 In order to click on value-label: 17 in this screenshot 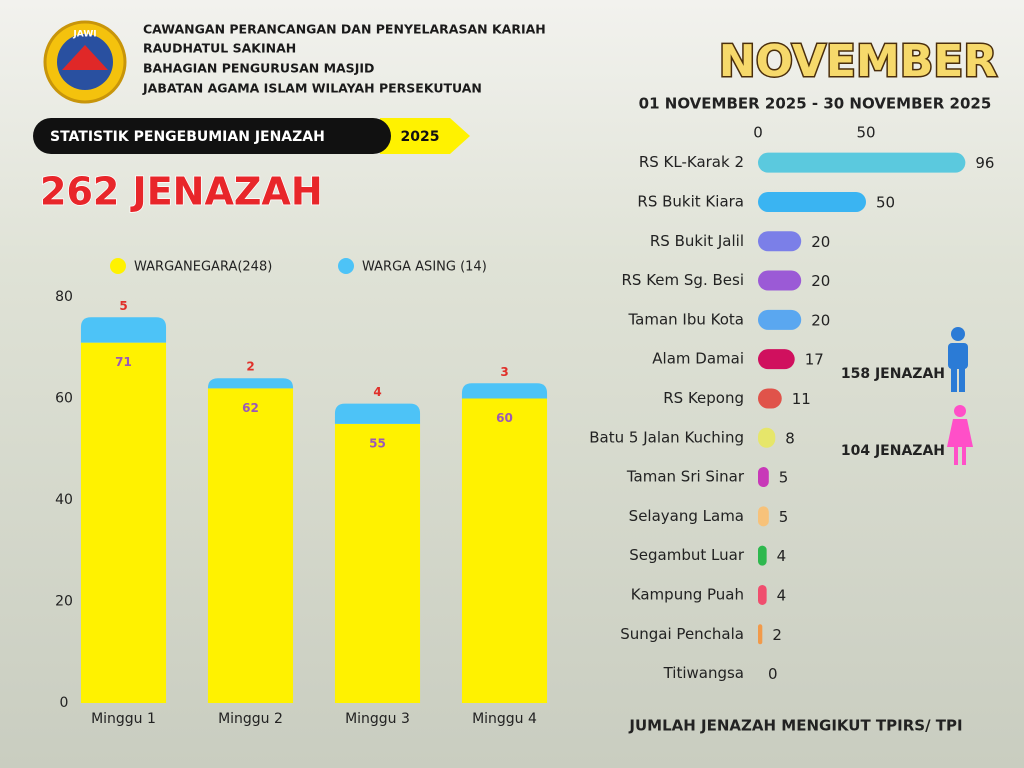, I will do `click(814, 360)`.